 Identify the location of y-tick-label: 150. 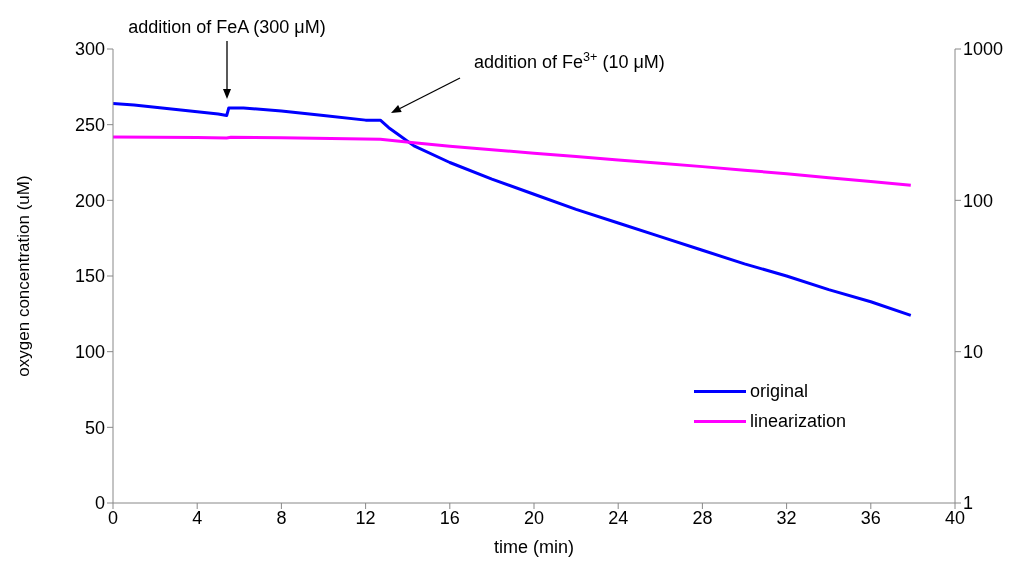
(89, 276).